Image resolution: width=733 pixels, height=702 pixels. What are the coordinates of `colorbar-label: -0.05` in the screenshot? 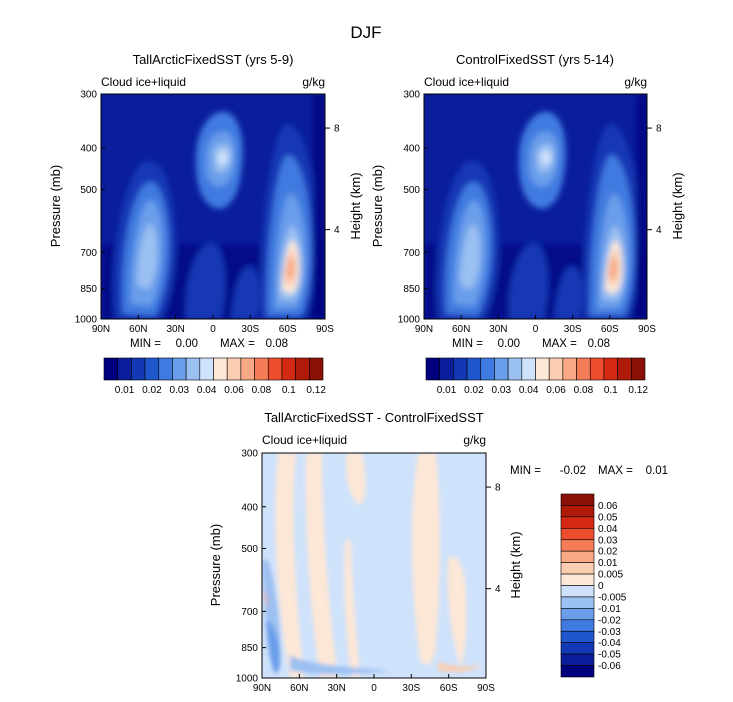 It's located at (609, 655).